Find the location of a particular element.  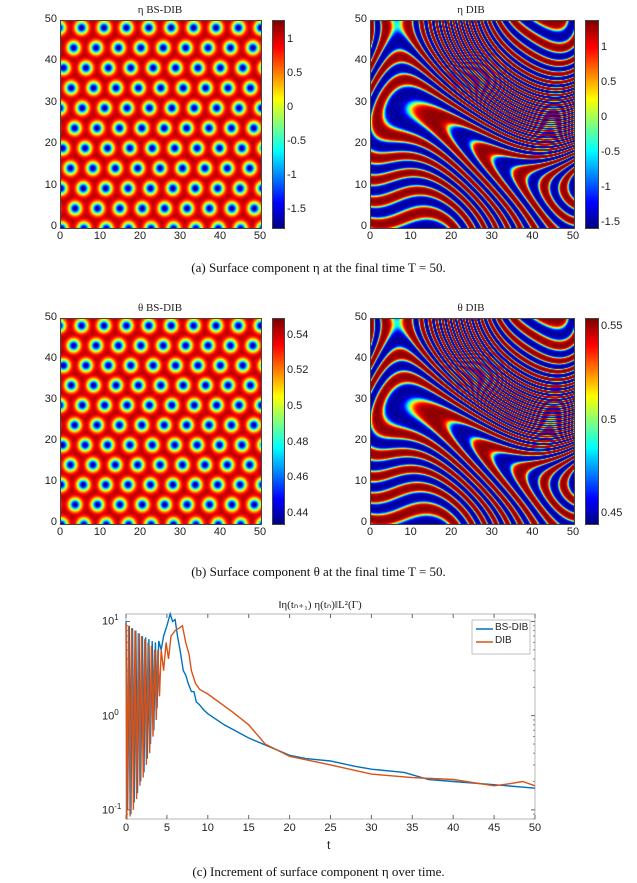

series-line-bs-dib is located at coordinates (330, 713).